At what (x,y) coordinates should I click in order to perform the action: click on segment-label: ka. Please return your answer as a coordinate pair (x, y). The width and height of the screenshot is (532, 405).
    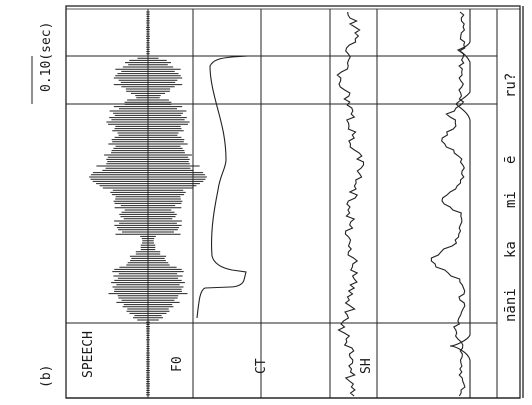
    Looking at the image, I should click on (511, 249).